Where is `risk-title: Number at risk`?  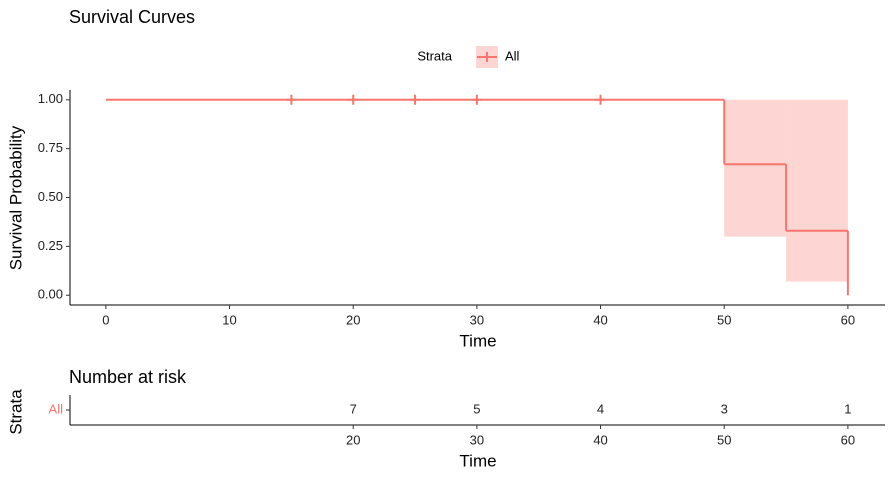
risk-title: Number at risk is located at coordinates (128, 377).